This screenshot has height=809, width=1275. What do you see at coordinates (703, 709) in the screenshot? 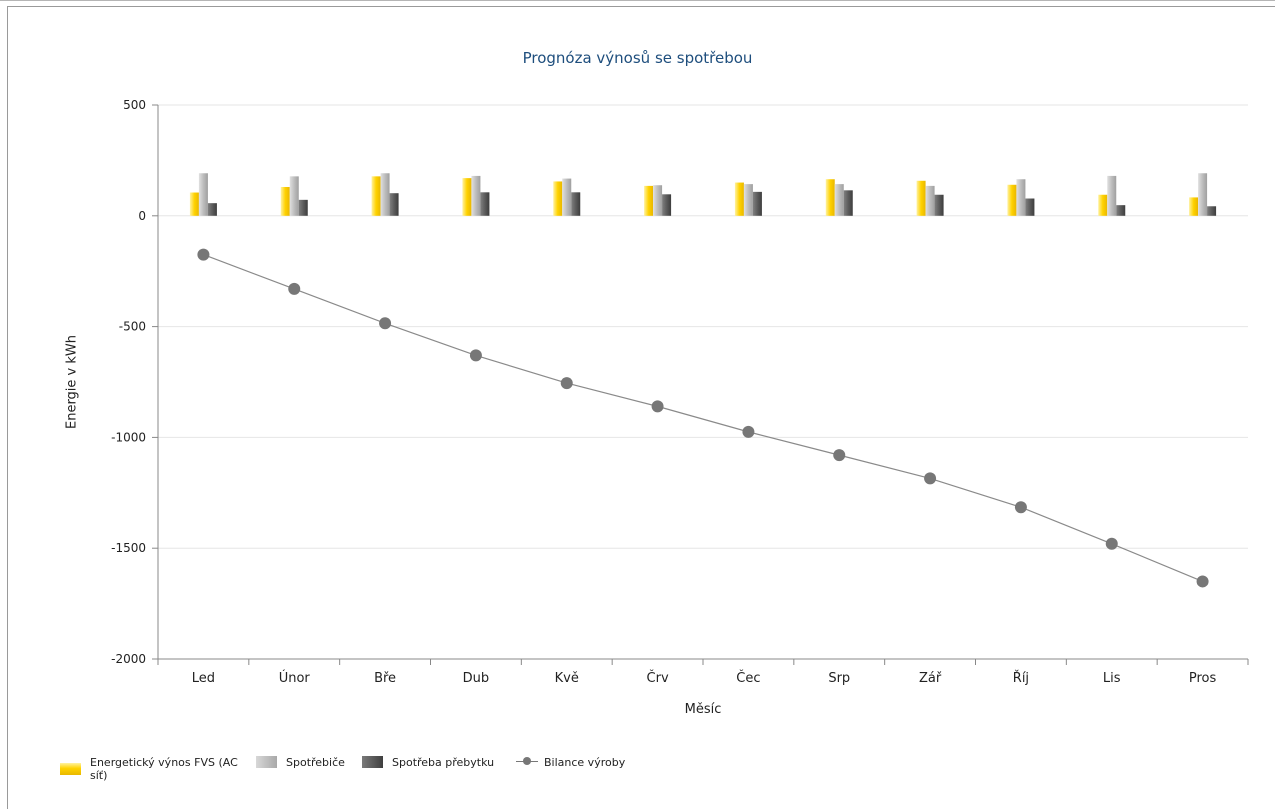
I see `x-axis-label: Měsíc` at bounding box center [703, 709].